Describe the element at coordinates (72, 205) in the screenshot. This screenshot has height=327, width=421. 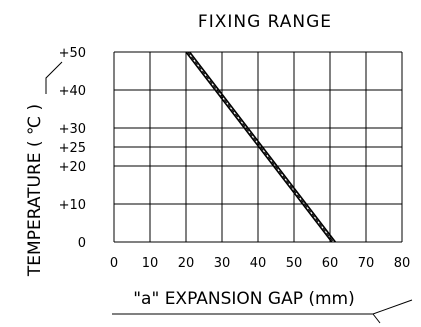
I see `y-tick-label: +10` at that location.